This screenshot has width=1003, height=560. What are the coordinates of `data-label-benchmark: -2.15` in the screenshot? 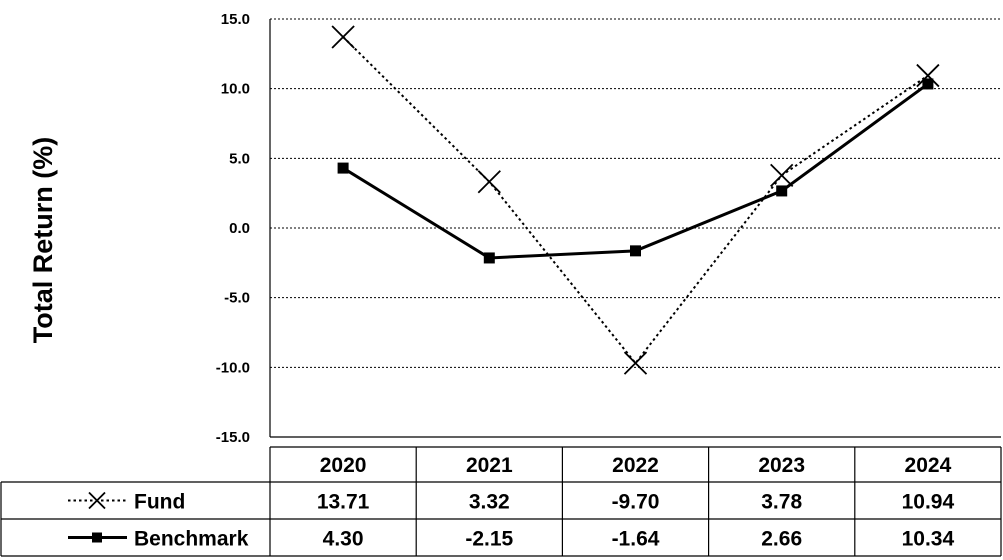 It's located at (489, 539).